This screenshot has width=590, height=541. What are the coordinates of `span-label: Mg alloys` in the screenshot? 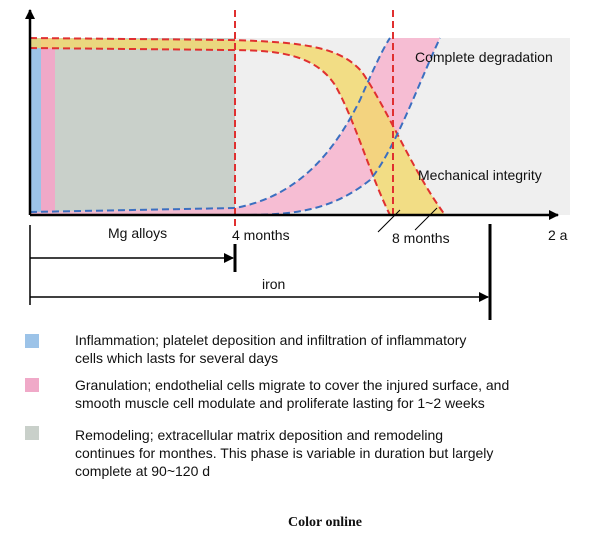 It's located at (137, 233).